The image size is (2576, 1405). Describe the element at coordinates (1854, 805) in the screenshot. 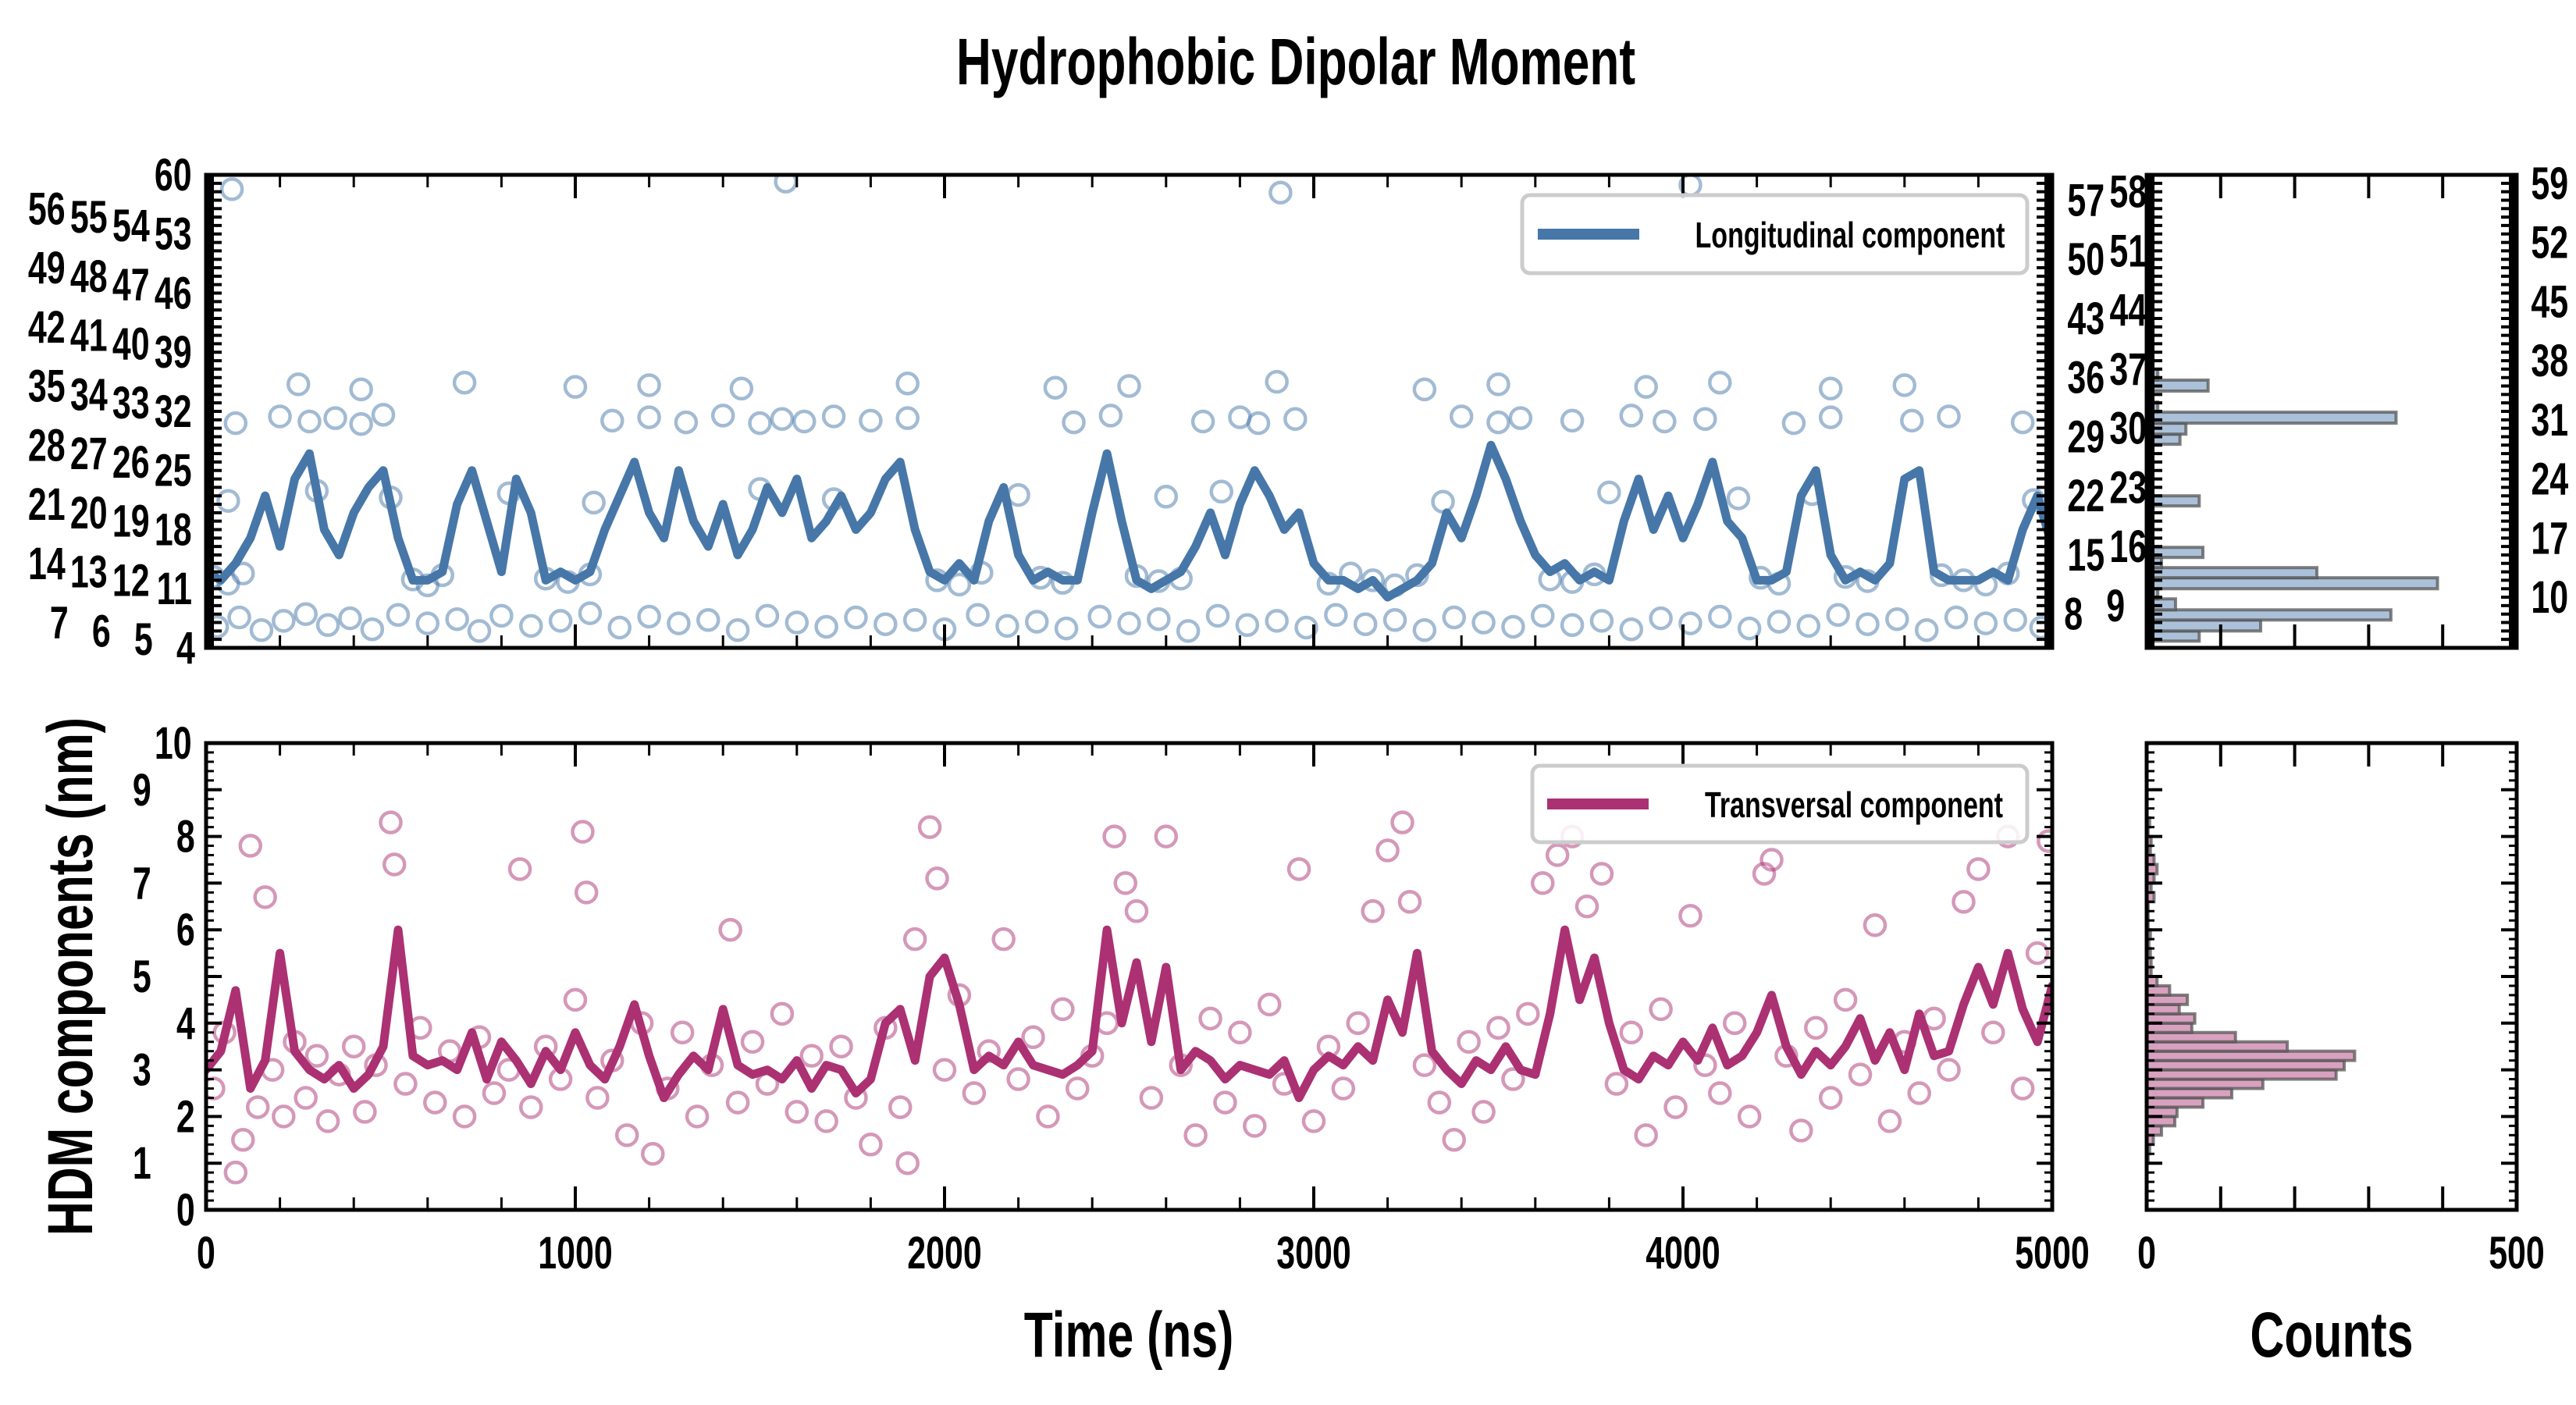

I see `legend-label-transversal: Transversal component` at that location.